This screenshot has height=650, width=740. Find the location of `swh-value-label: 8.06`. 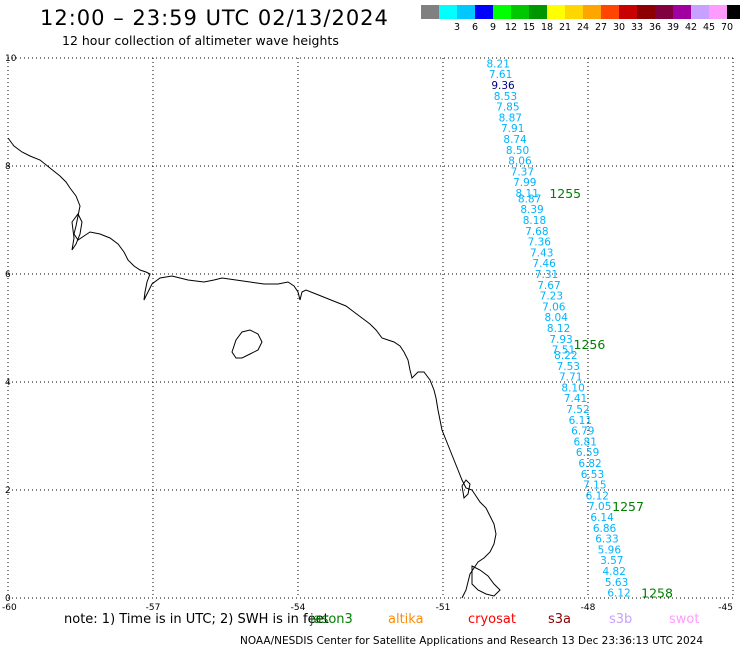

swh-value-label: 8.06 is located at coordinates (520, 162).